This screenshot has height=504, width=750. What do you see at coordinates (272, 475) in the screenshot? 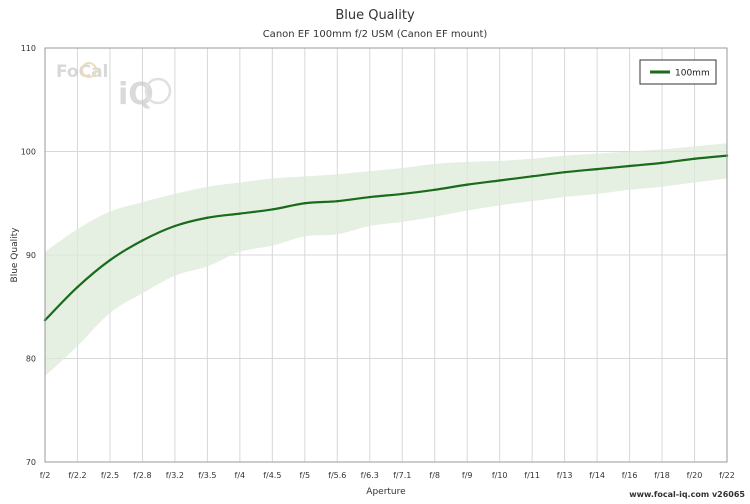
I see `x-tick-label: f/4.5` at bounding box center [272, 475].